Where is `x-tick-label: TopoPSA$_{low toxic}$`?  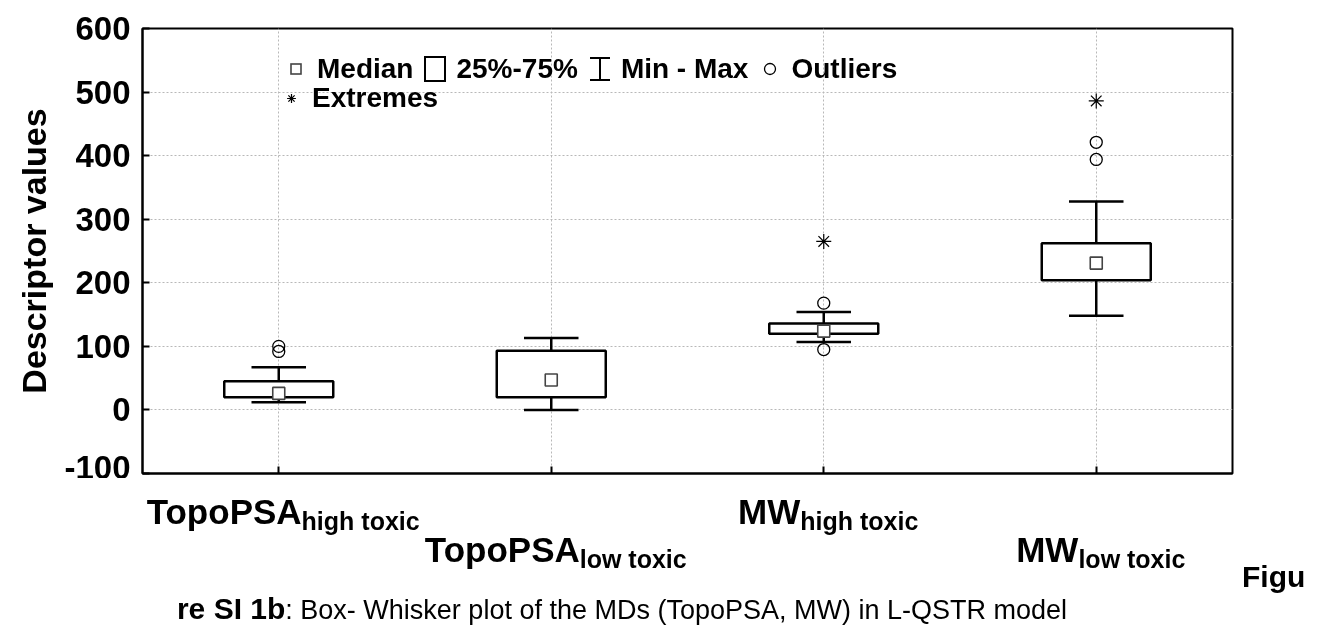
x-tick-label: TopoPSA$_{low toxic}$ is located at coordinates (555, 551).